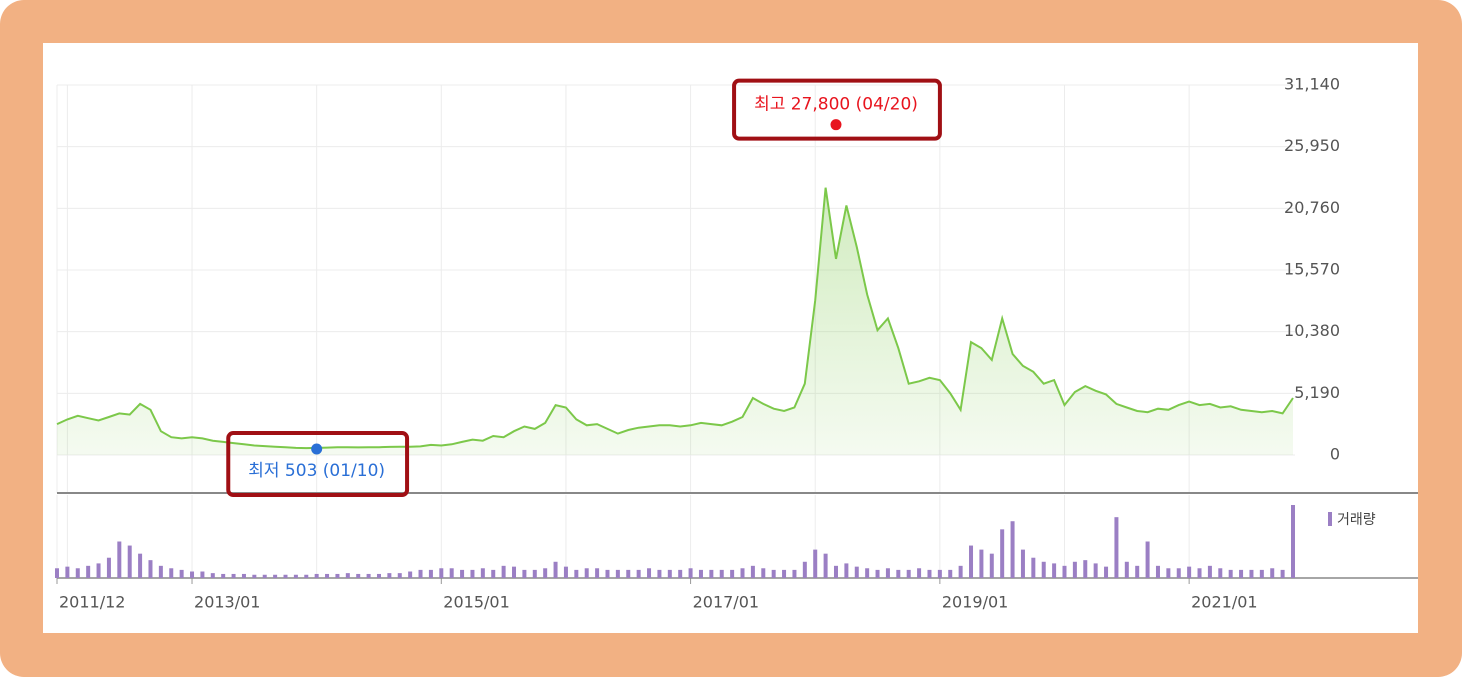  I want to click on extreme-dot, so click(836, 125).